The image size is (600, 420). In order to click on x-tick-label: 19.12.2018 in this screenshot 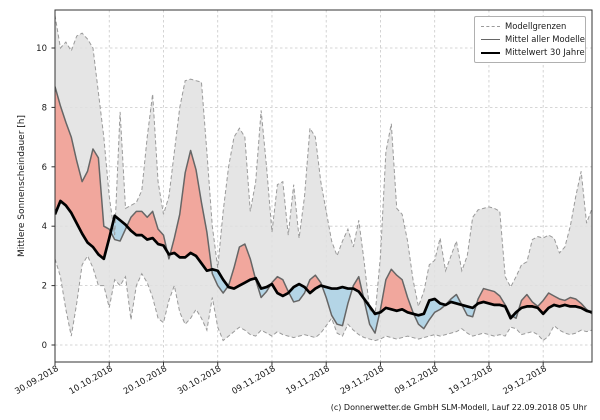, I will do `click(470, 380)`.